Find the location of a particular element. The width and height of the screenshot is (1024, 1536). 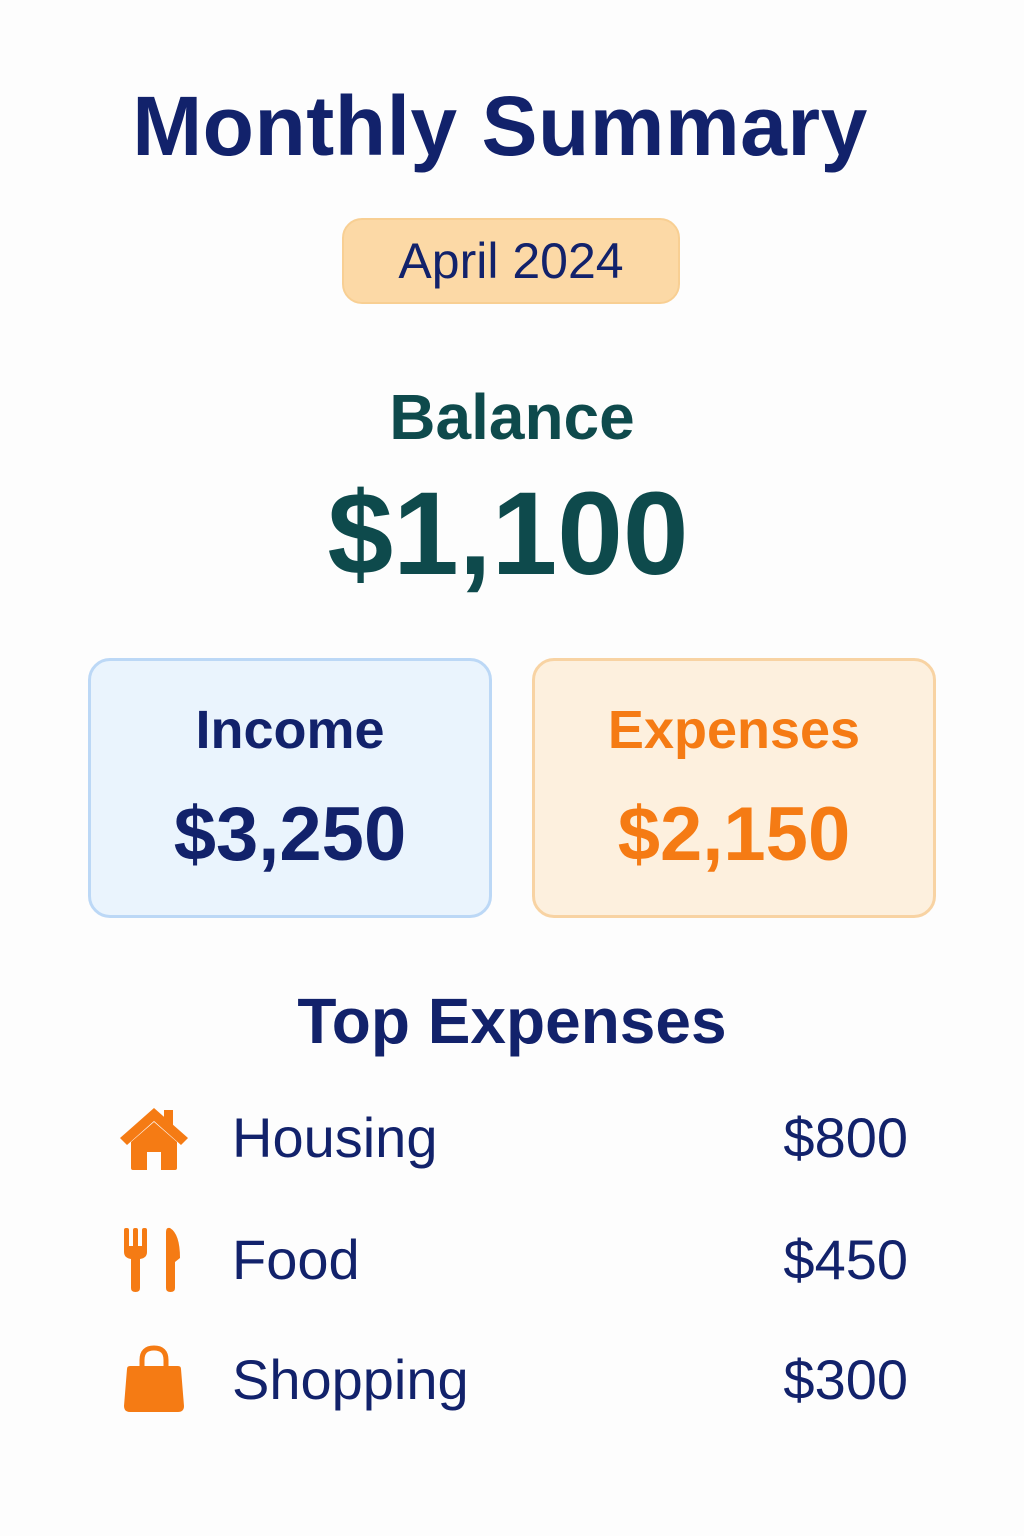

expenses-label: Expenses is located at coordinates (734, 730).